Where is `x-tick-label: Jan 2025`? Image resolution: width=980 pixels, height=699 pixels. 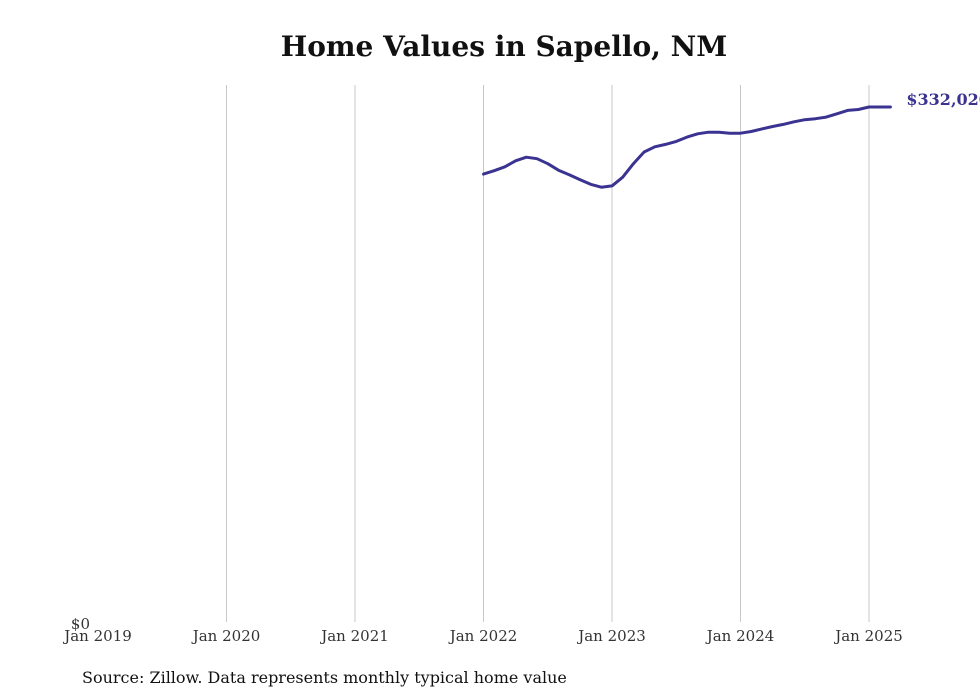
x-tick-label: Jan 2025 is located at coordinates (868, 636).